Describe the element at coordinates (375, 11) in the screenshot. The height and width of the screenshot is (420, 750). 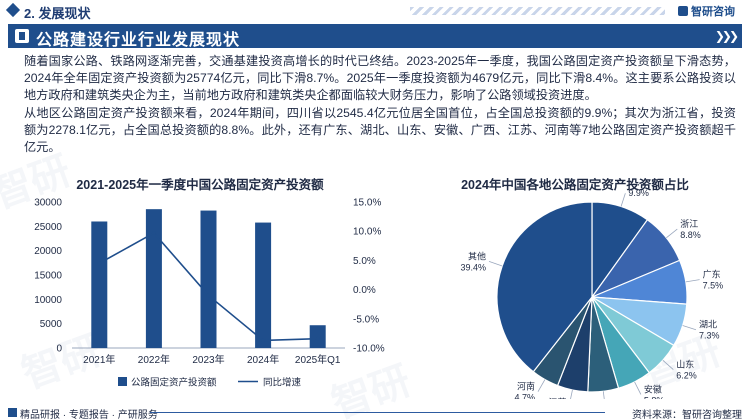
I see `top-bar: 2. 发展现状 智研咨询` at that location.